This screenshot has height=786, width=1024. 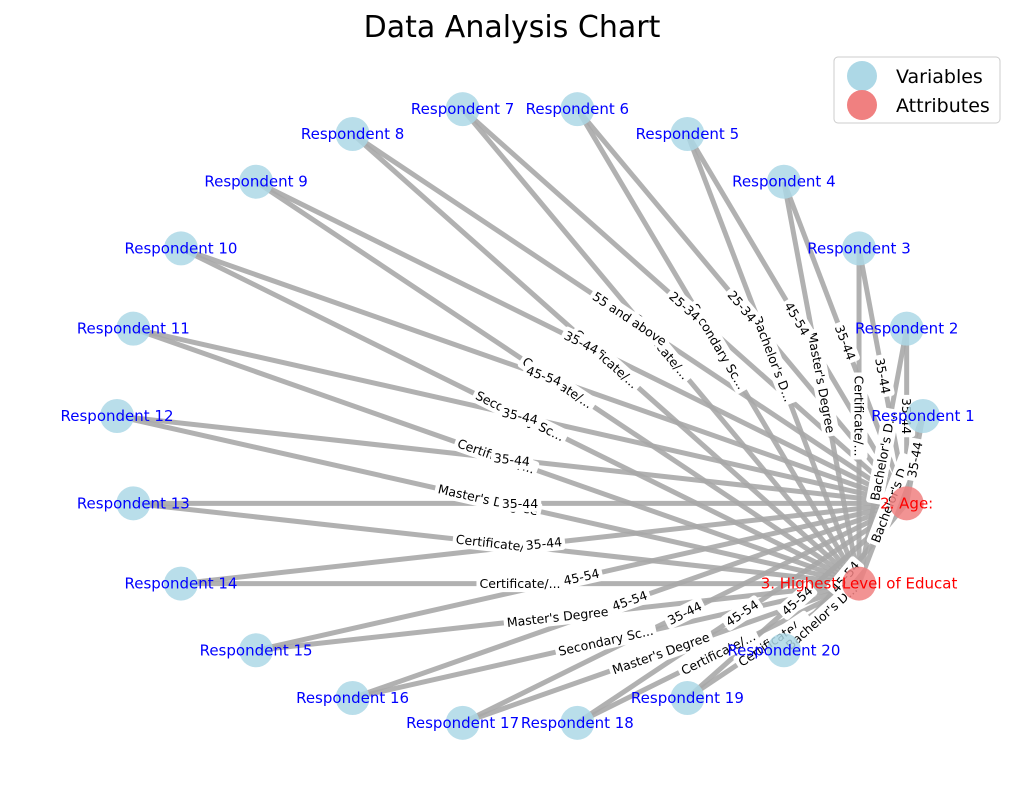 I want to click on node-r14, so click(x=180, y=583).